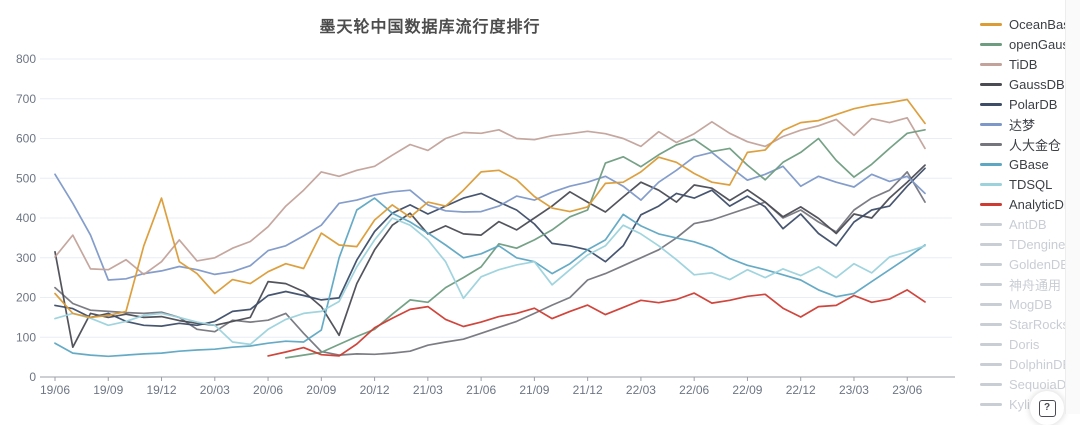 This screenshot has height=425, width=1080. Describe the element at coordinates (1043, 24) in the screenshot. I see `legend-label: OceanBase` at that location.